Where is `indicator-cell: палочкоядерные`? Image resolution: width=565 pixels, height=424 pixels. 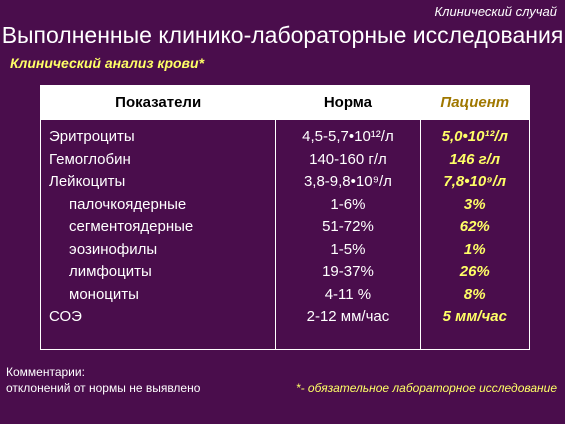
indicator-cell: палочкоядерные is located at coordinates (128, 204).